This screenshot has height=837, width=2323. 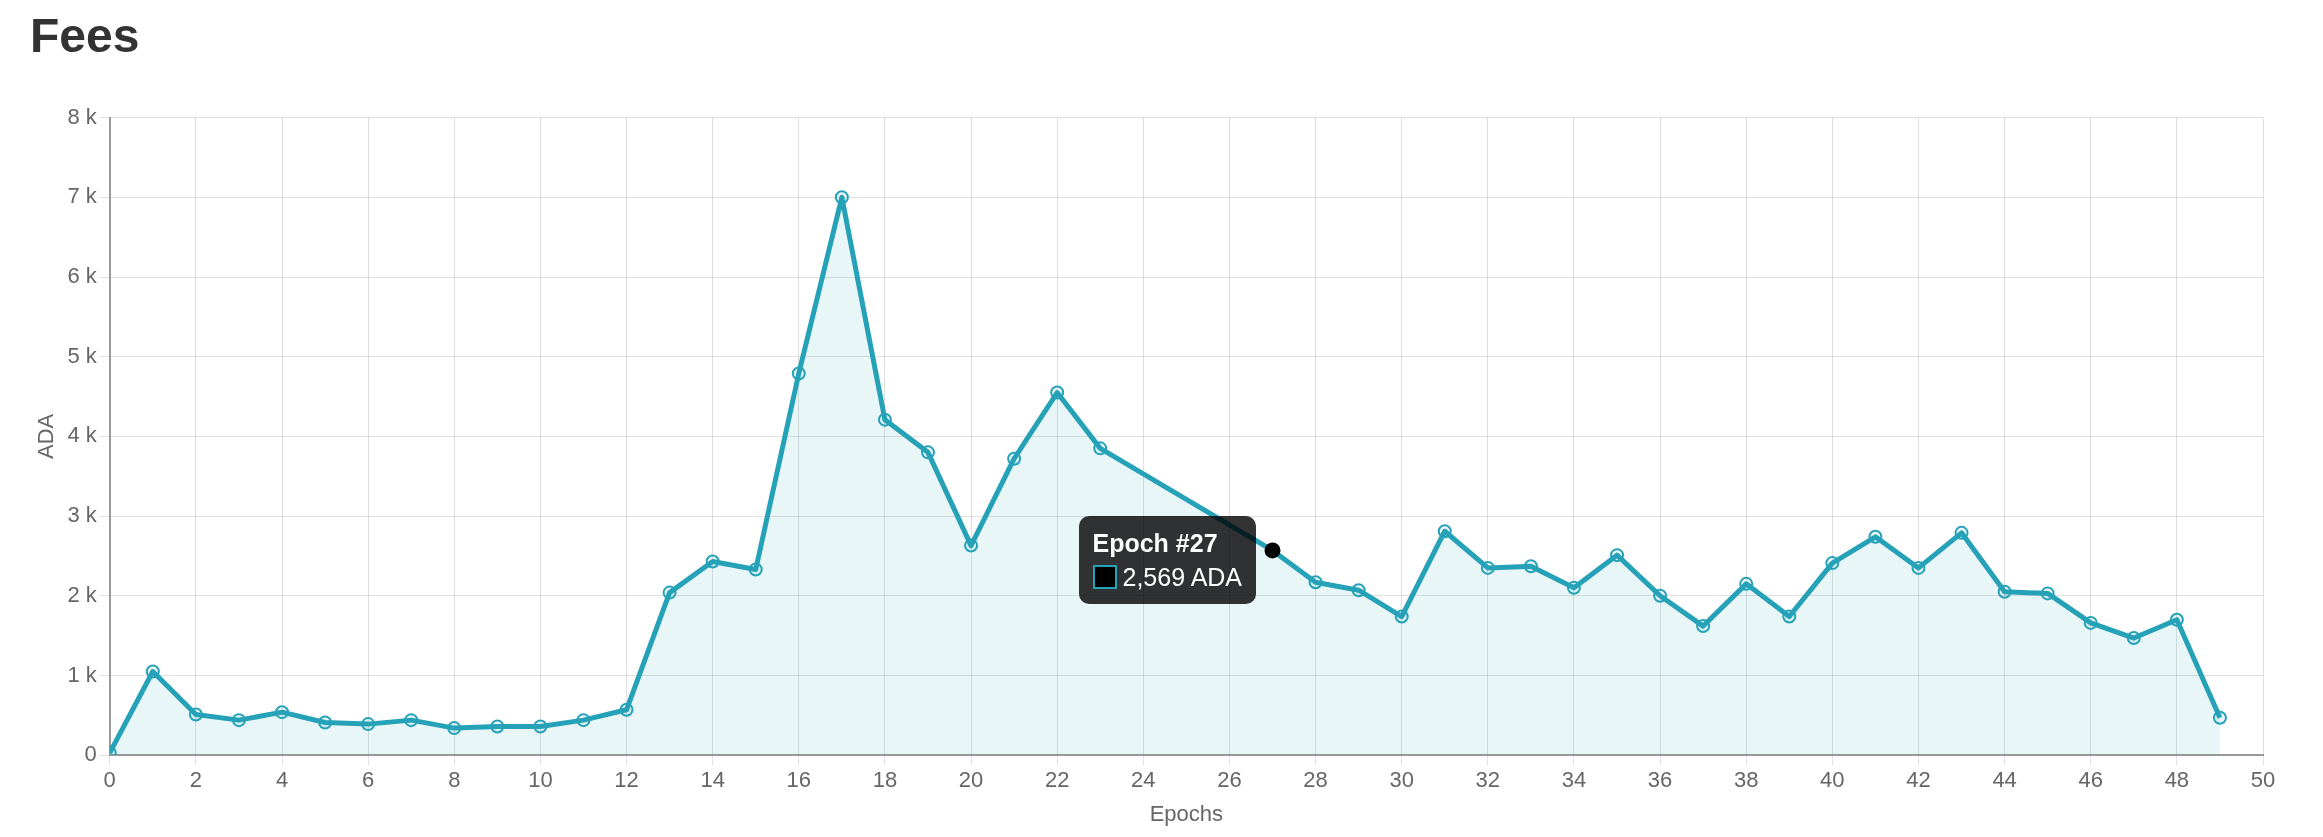 What do you see at coordinates (626, 780) in the screenshot?
I see `x-tick-label: 12` at bounding box center [626, 780].